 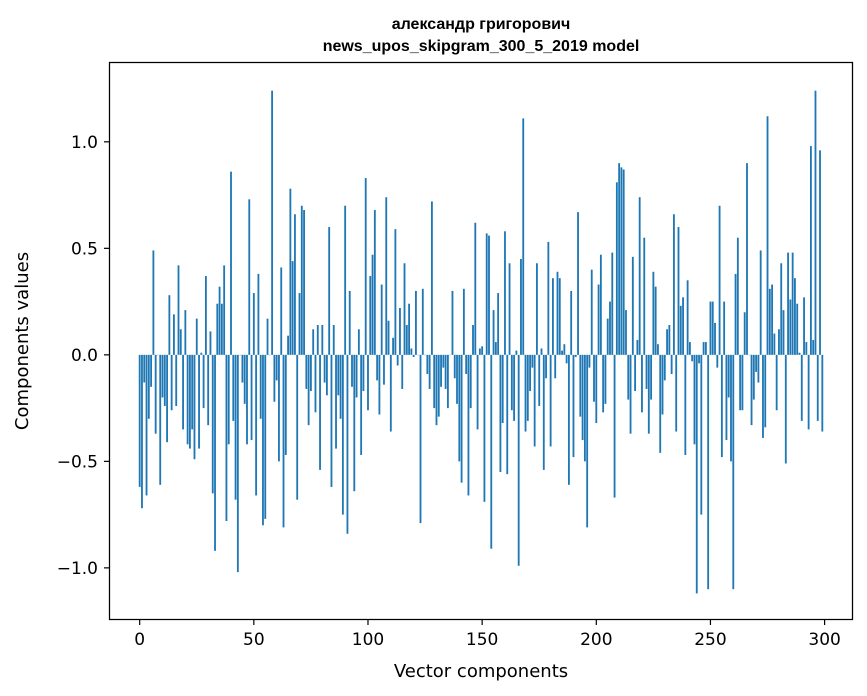 I want to click on y-axis-label: Components values, so click(x=22, y=341).